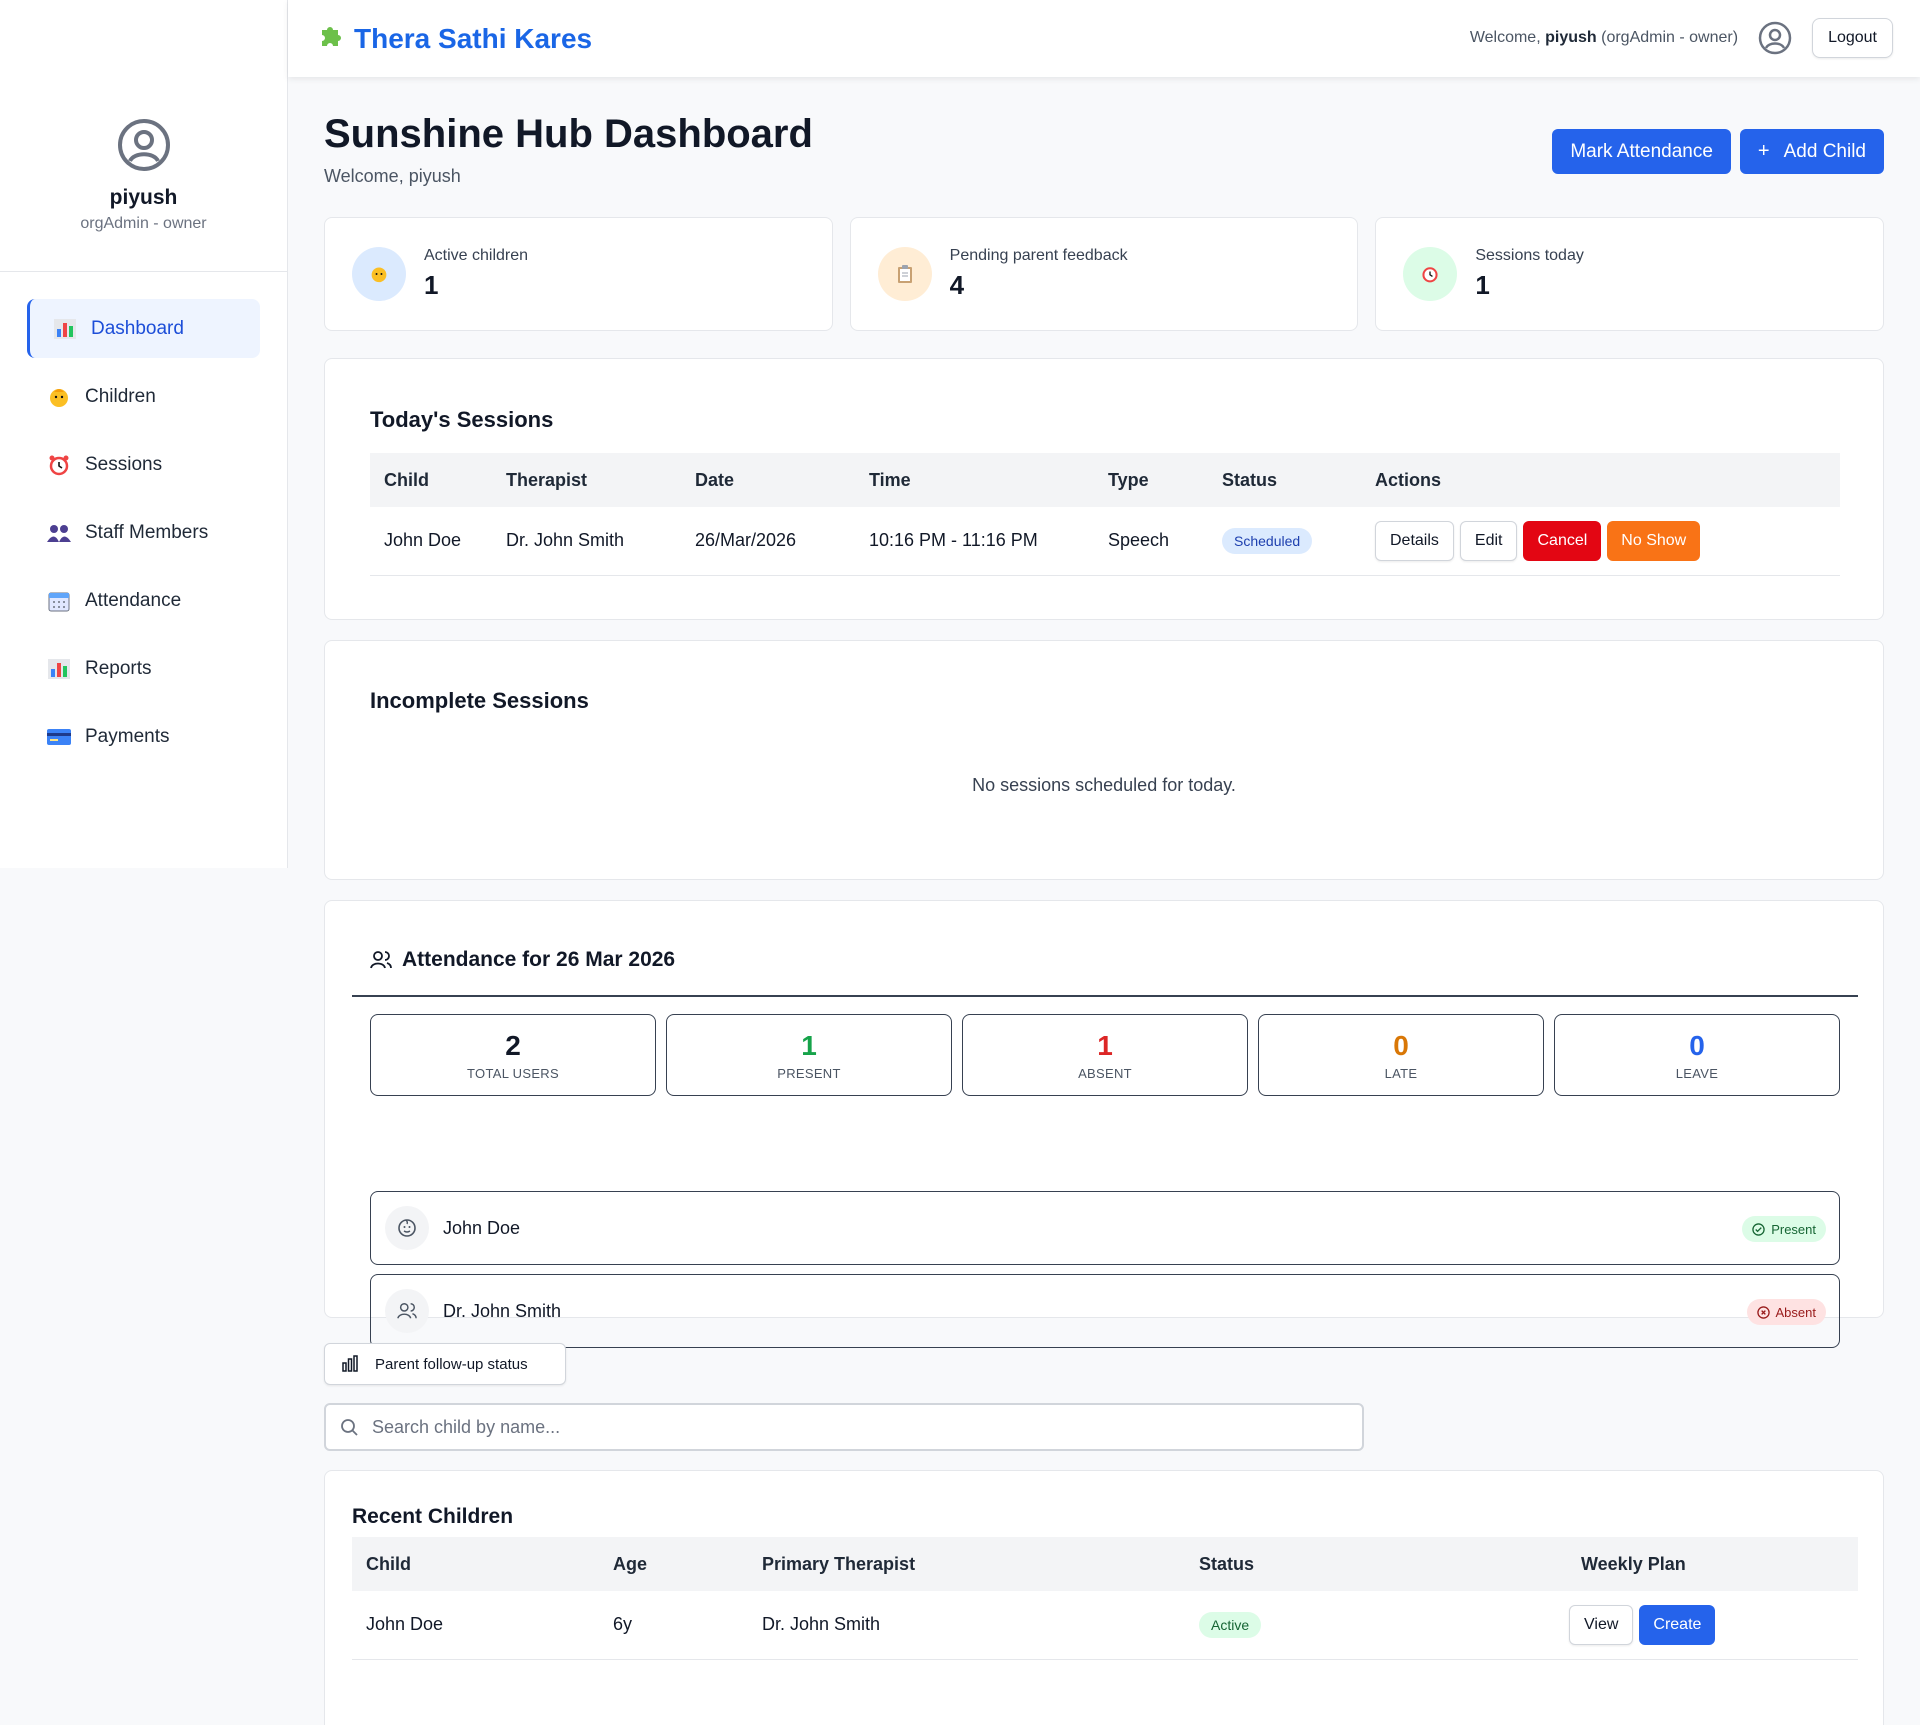 The height and width of the screenshot is (1725, 1920). Describe the element at coordinates (349, 1427) in the screenshot. I see `search-icon` at that location.